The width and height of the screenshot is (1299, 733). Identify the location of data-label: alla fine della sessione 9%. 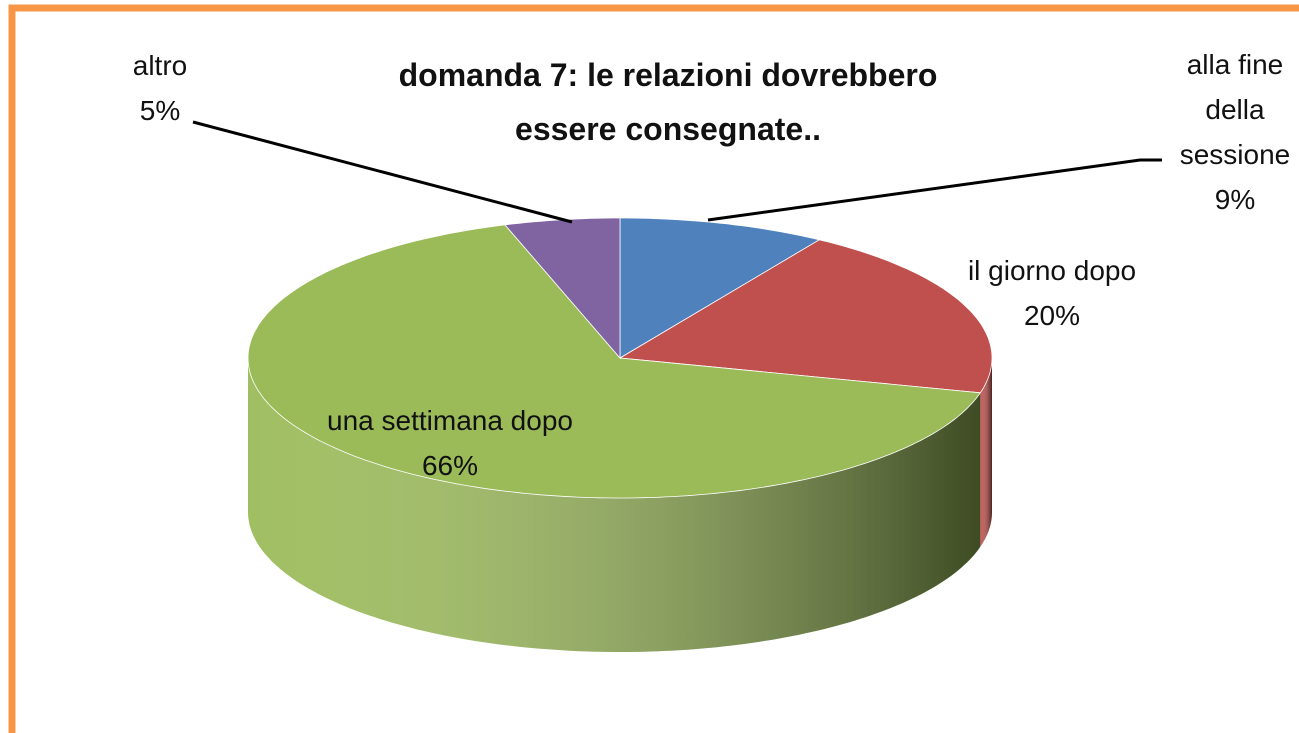
(1229, 132).